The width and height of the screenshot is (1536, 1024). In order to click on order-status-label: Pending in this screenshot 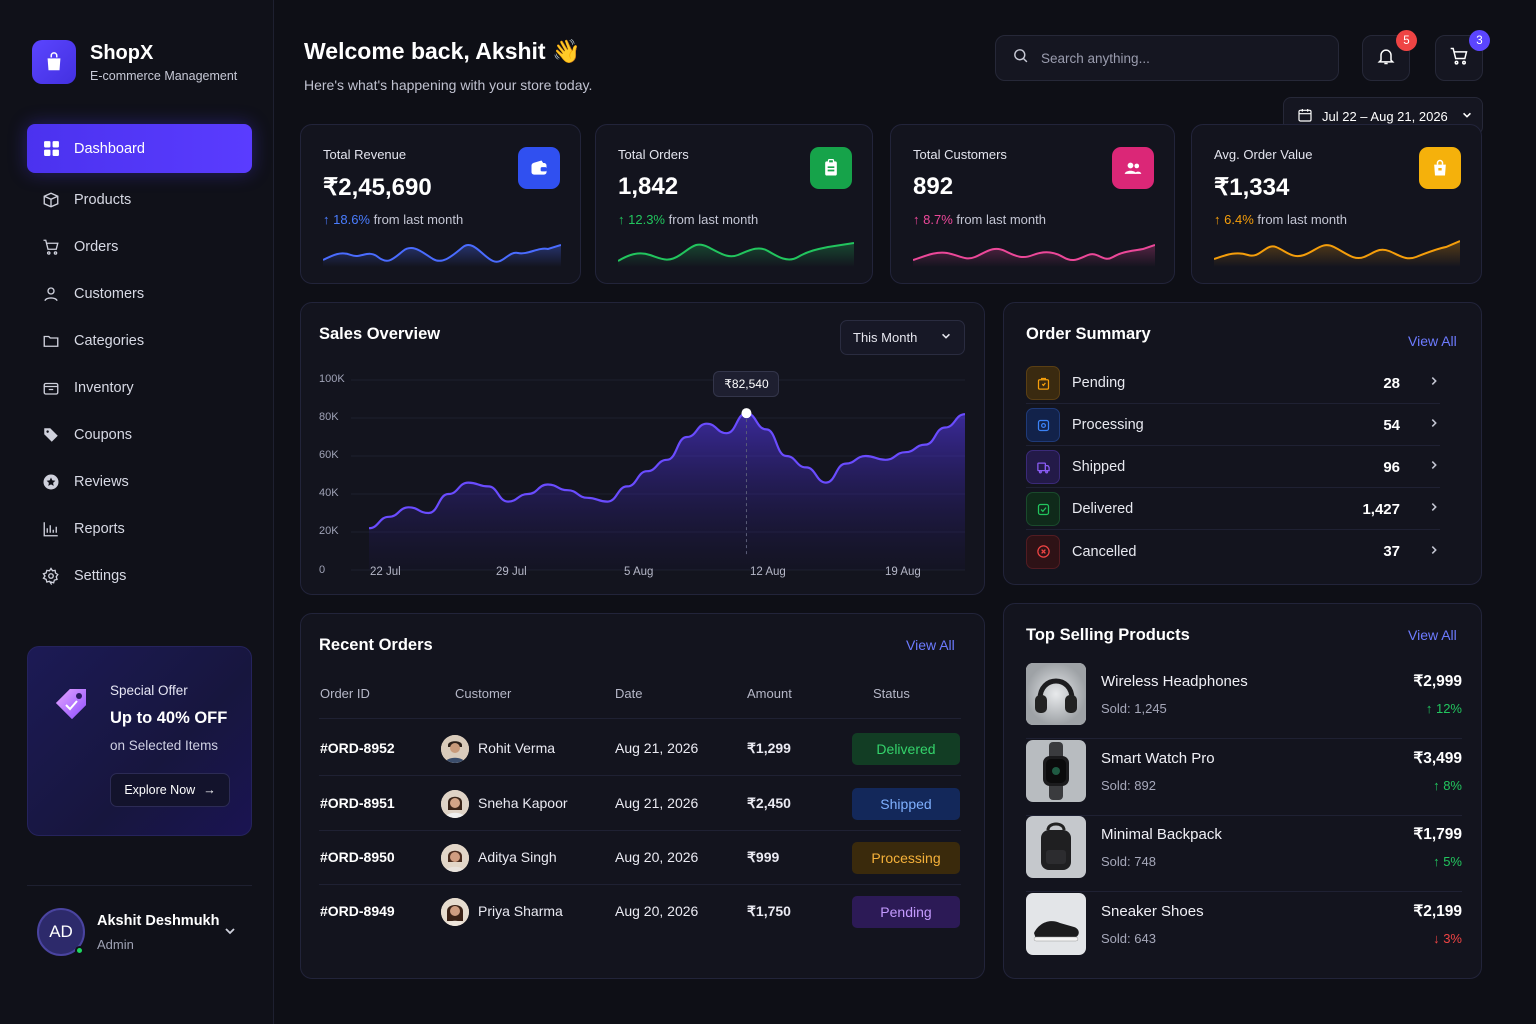, I will do `click(1099, 383)`.